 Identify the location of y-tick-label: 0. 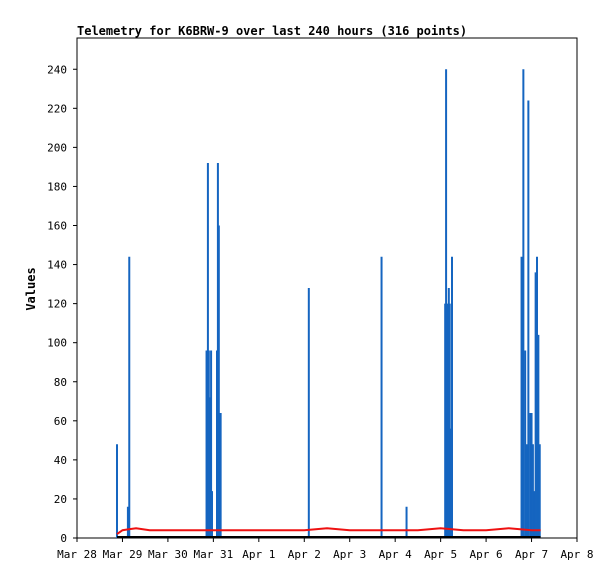
(63, 538).